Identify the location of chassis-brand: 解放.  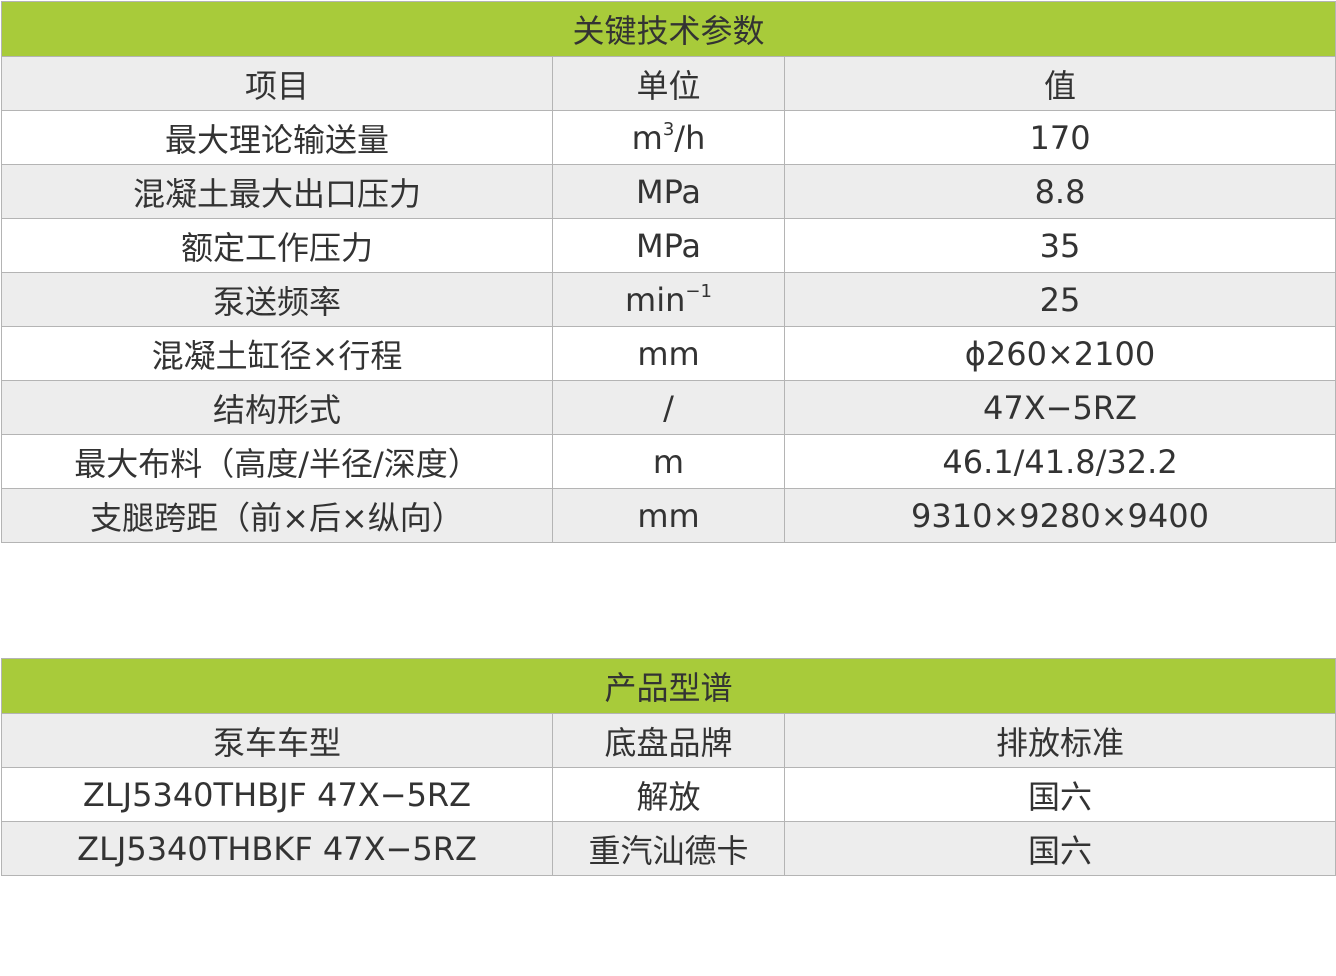
(668, 794).